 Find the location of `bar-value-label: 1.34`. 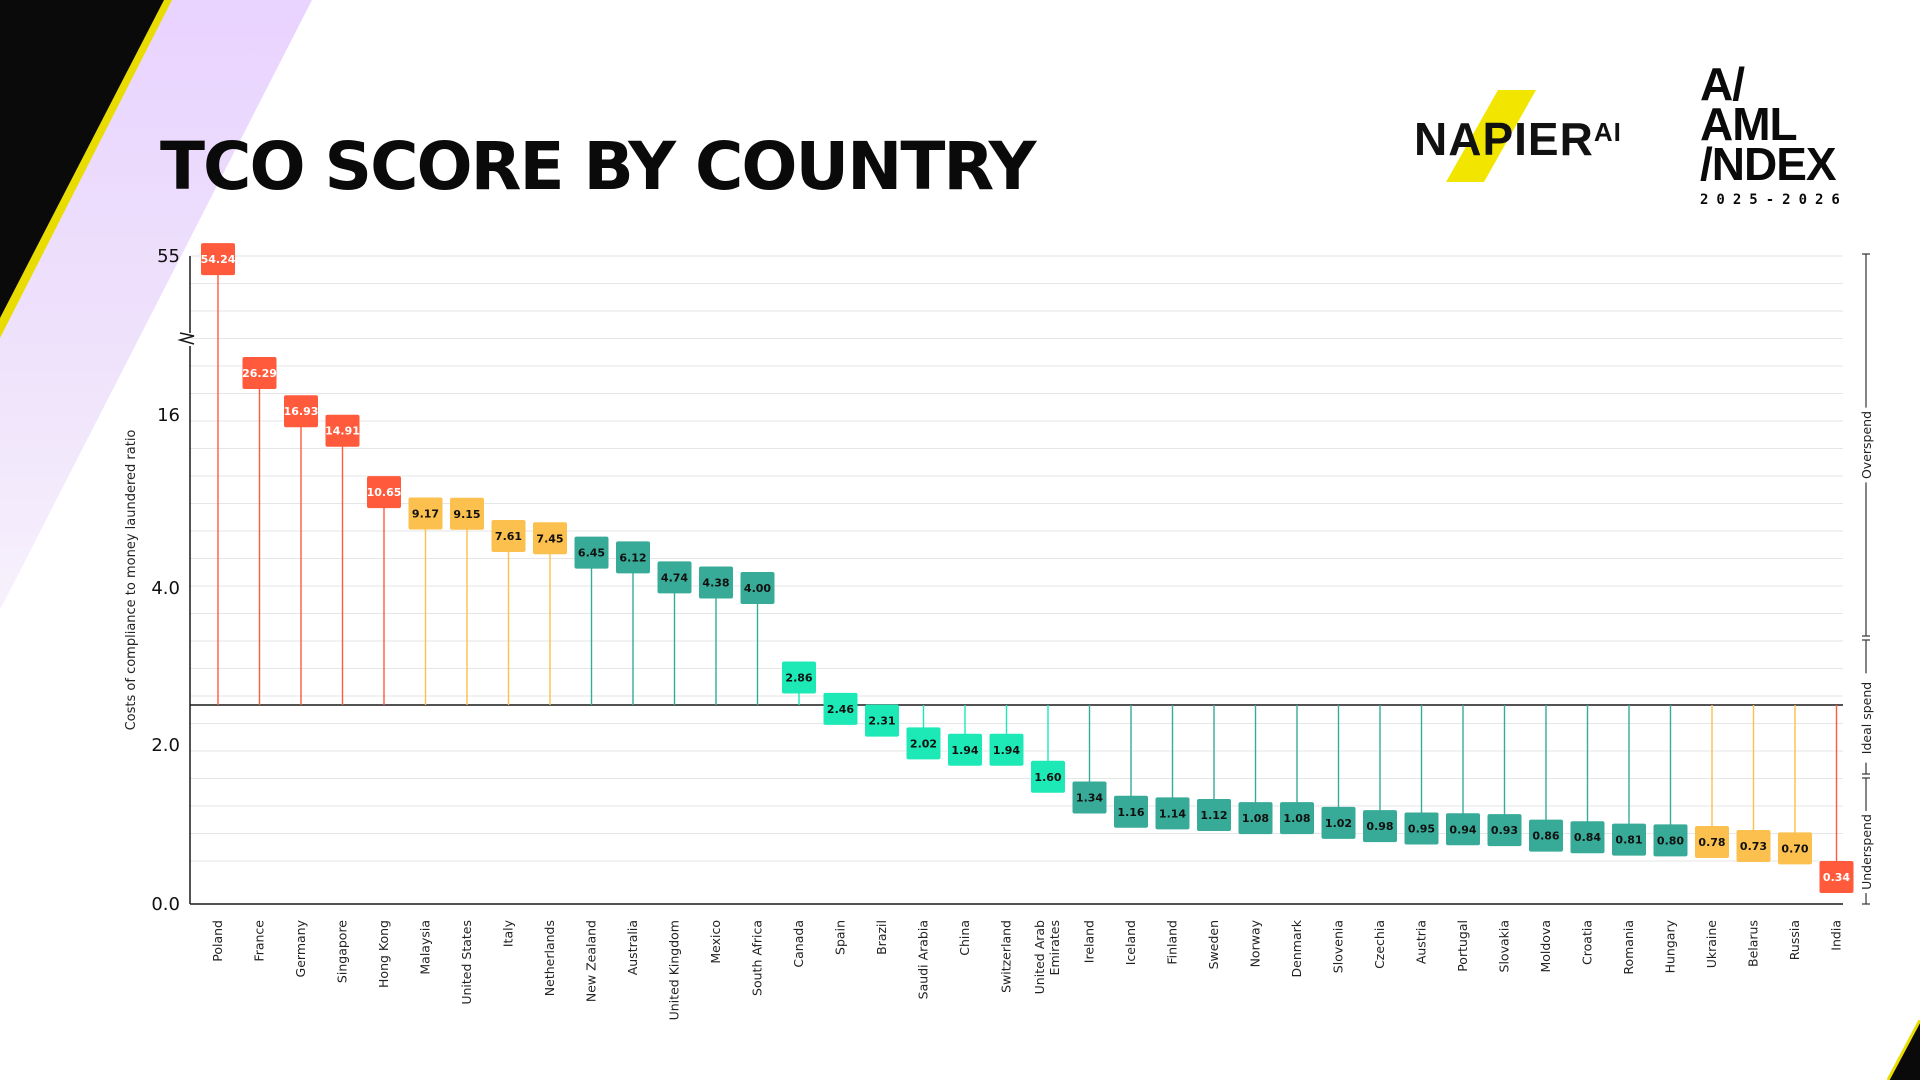

bar-value-label: 1.34 is located at coordinates (1089, 797).